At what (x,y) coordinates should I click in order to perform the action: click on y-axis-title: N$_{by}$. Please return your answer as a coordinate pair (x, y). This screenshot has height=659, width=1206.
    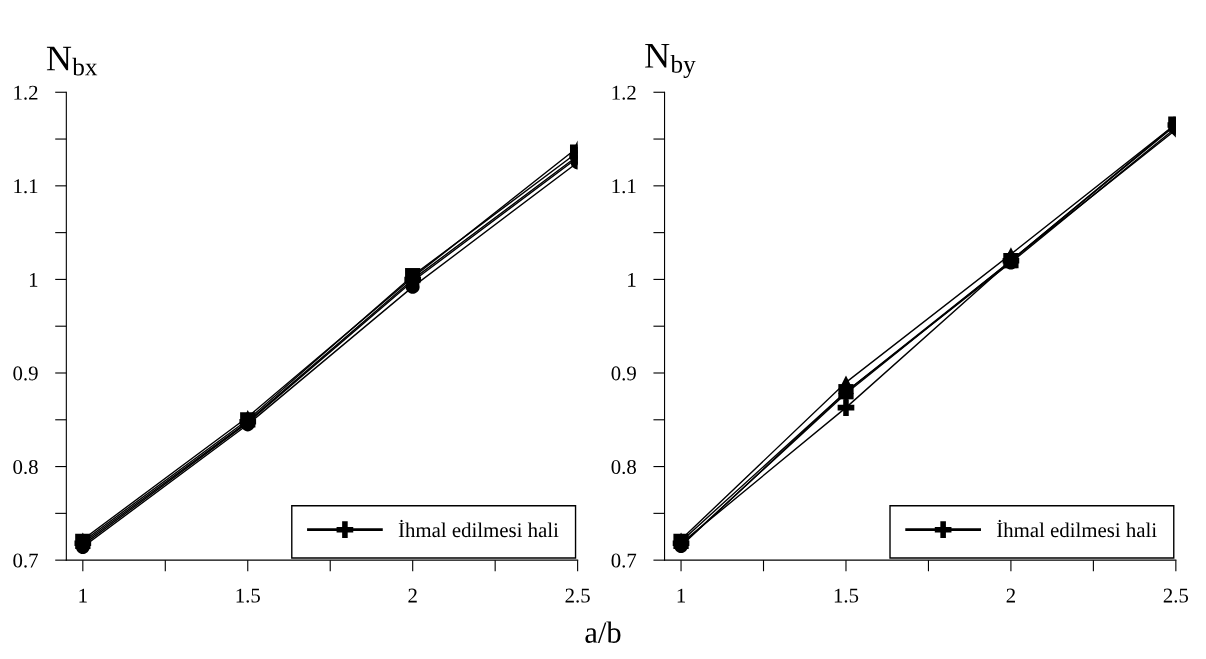
    Looking at the image, I should click on (670, 60).